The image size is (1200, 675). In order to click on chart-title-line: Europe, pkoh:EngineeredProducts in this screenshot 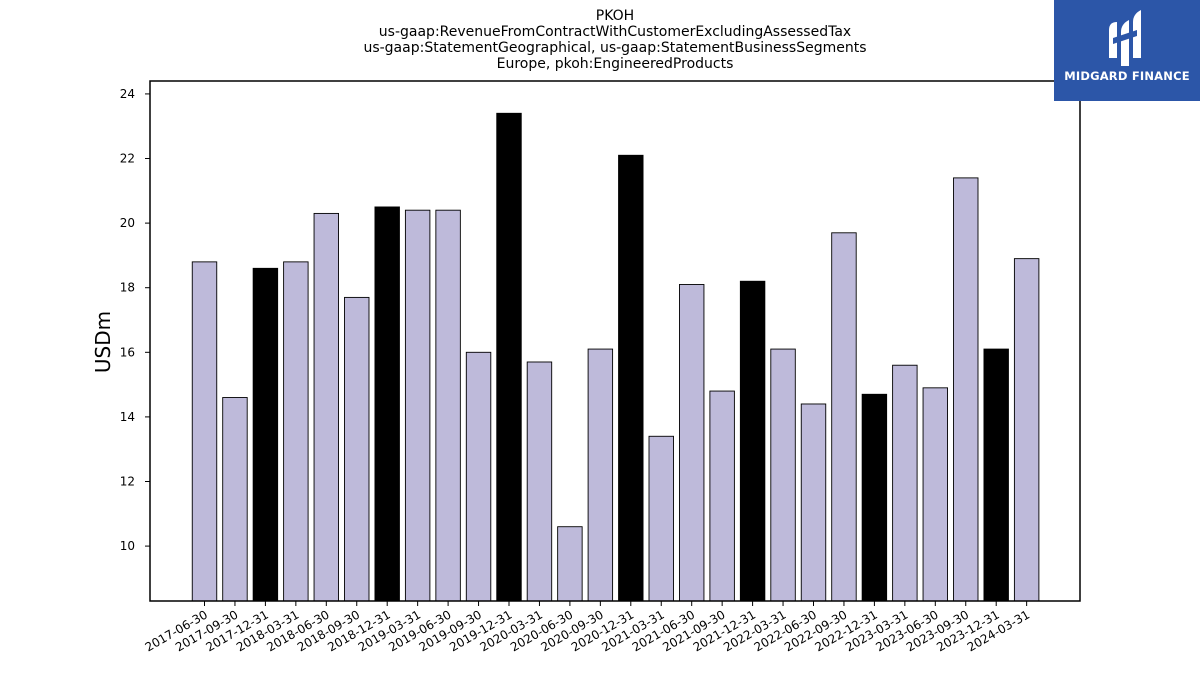, I will do `click(615, 64)`.